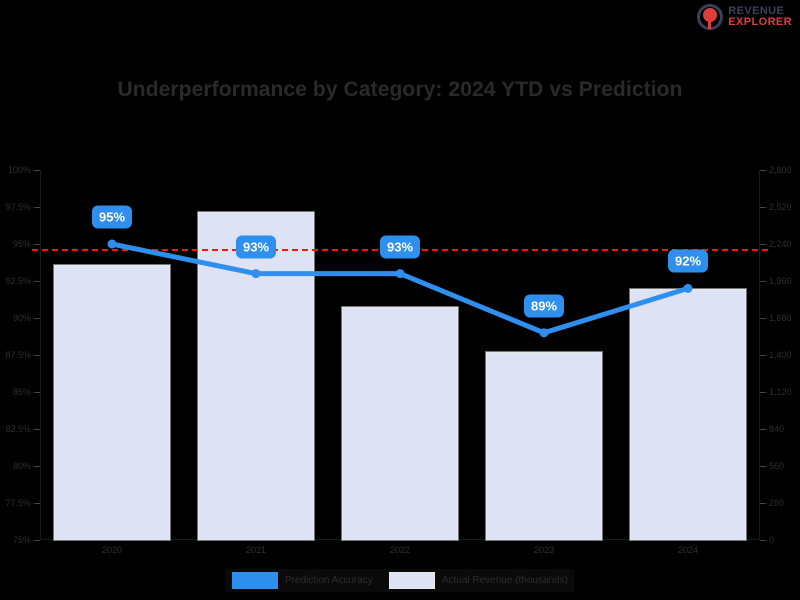 Image resolution: width=800 pixels, height=600 pixels. I want to click on logo-line-1: REVENUE, so click(756, 10).